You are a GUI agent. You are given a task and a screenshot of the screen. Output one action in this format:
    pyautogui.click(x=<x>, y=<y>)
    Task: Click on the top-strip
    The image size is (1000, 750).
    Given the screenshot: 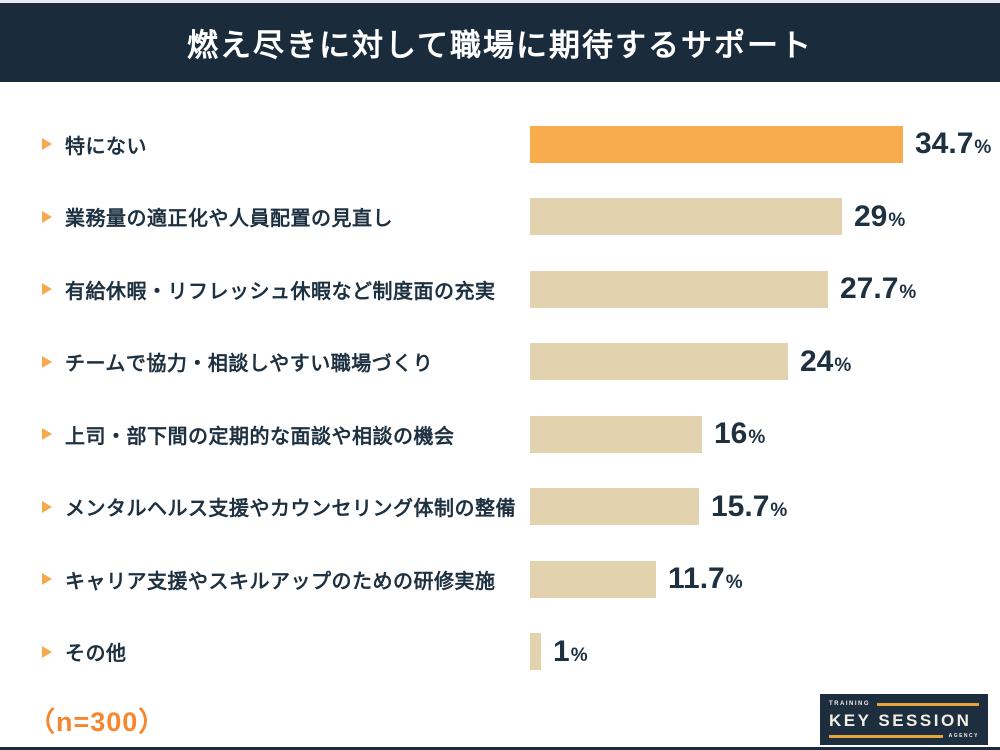 What is the action you would take?
    pyautogui.click(x=500, y=1)
    